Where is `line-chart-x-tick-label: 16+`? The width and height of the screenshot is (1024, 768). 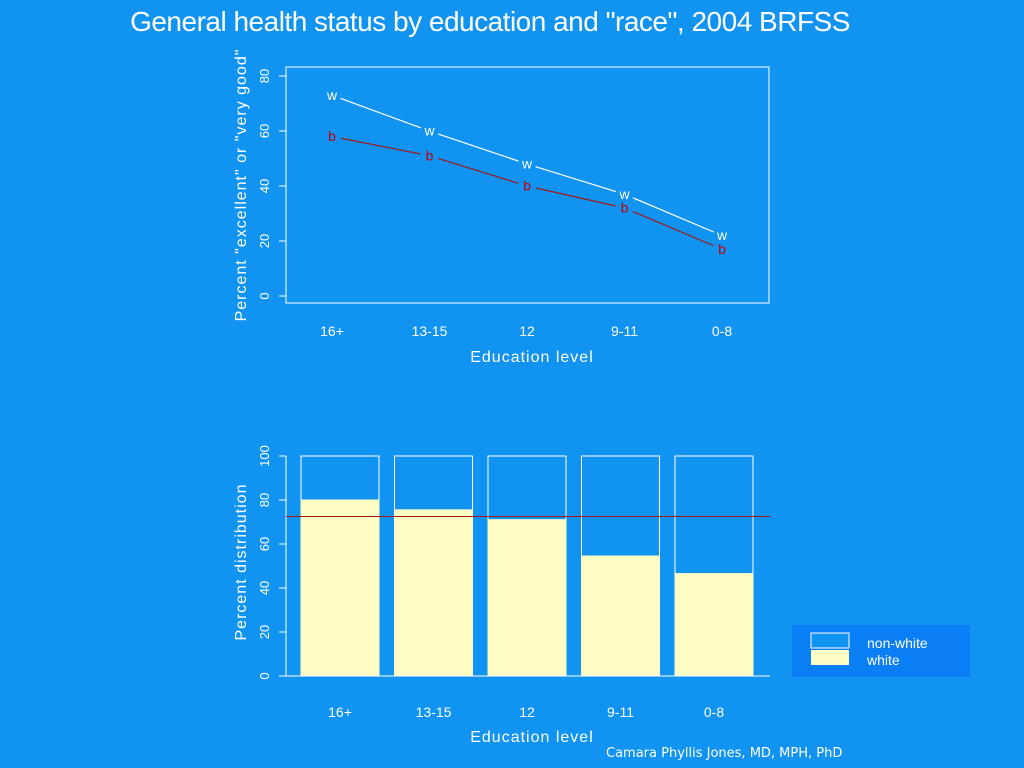 line-chart-x-tick-label: 16+ is located at coordinates (332, 331).